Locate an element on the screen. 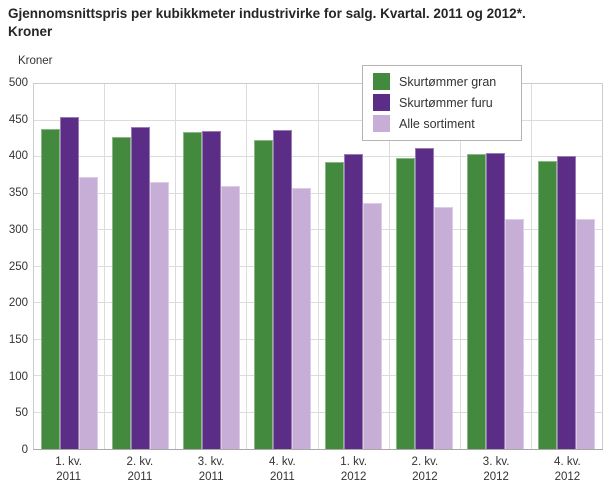  legend-item-skurt-mmer-gran: Skurtømmer gran is located at coordinates (443, 81).